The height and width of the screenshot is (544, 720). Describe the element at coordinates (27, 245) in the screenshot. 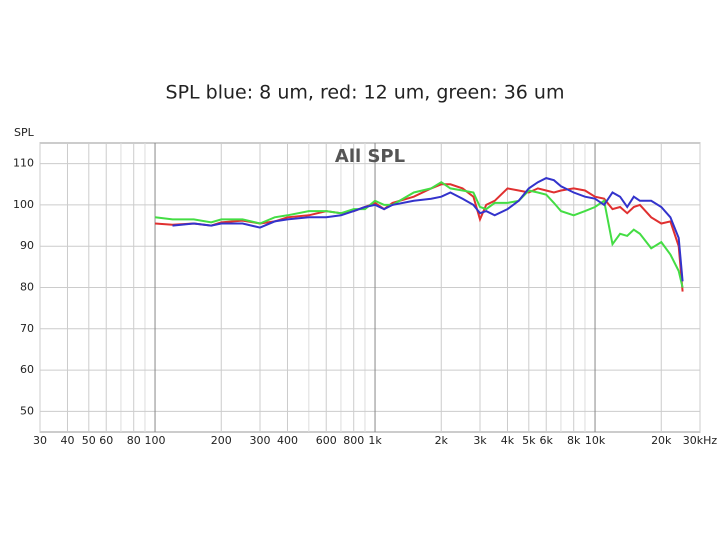

I see `y-tick-label: 90` at that location.